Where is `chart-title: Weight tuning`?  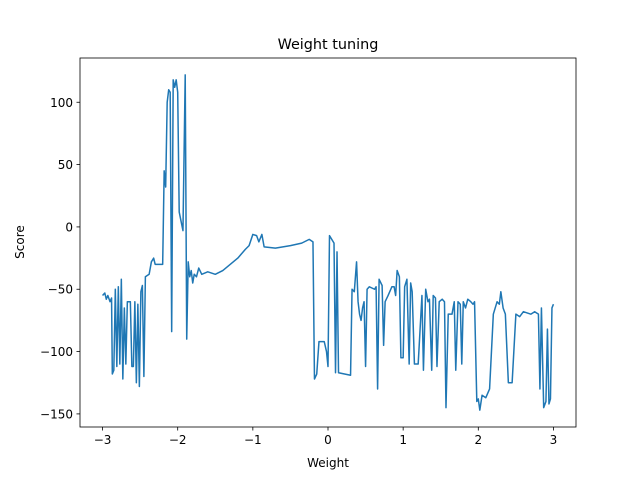 chart-title: Weight tuning is located at coordinates (328, 45).